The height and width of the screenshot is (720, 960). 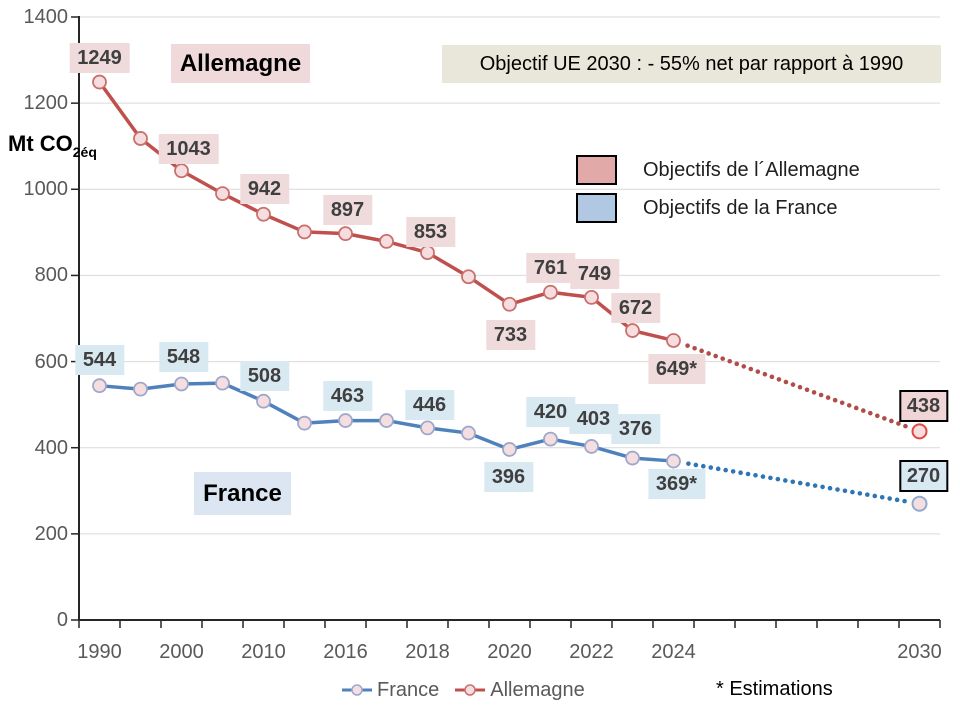 What do you see at coordinates (593, 419) in the screenshot?
I see `data-label-france-403: 403` at bounding box center [593, 419].